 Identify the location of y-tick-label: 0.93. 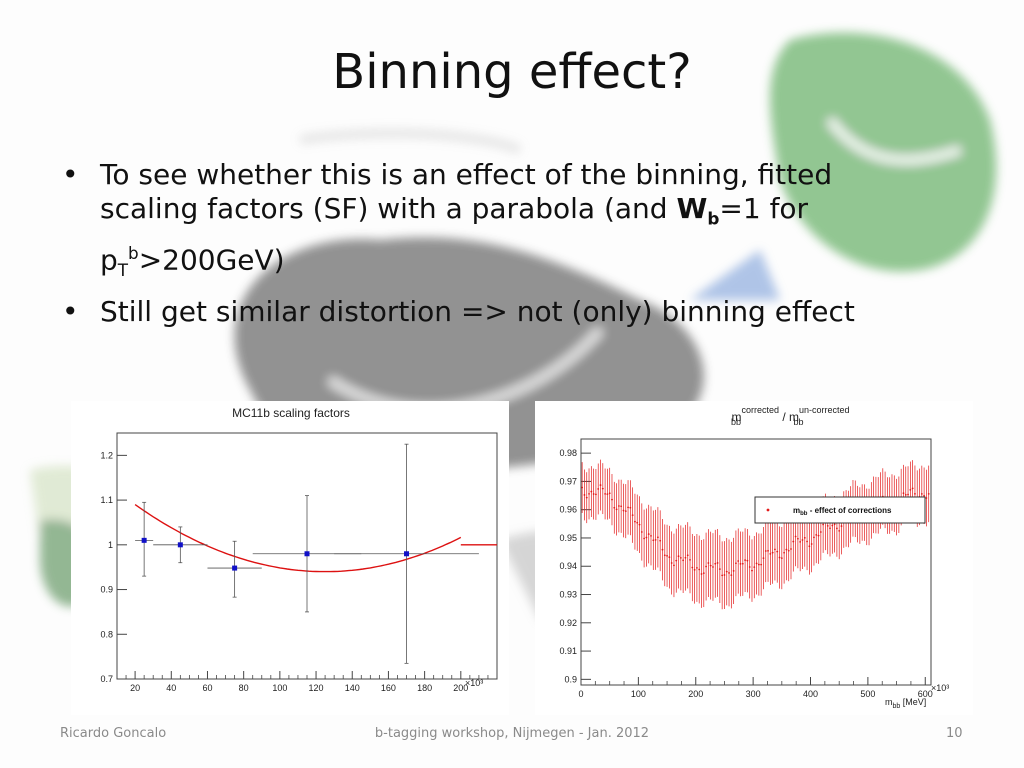
(568, 595).